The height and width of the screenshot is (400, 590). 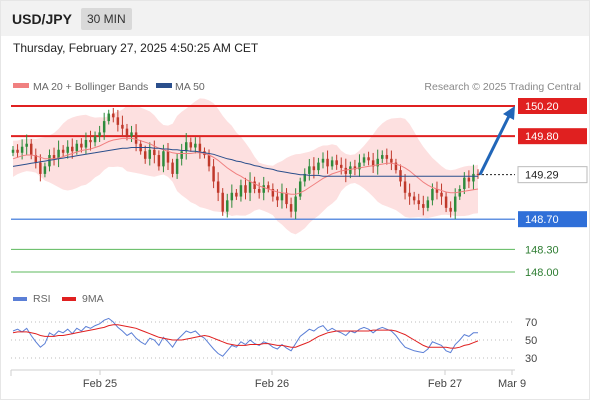 I want to click on ma50-line, so click(x=245, y=162).